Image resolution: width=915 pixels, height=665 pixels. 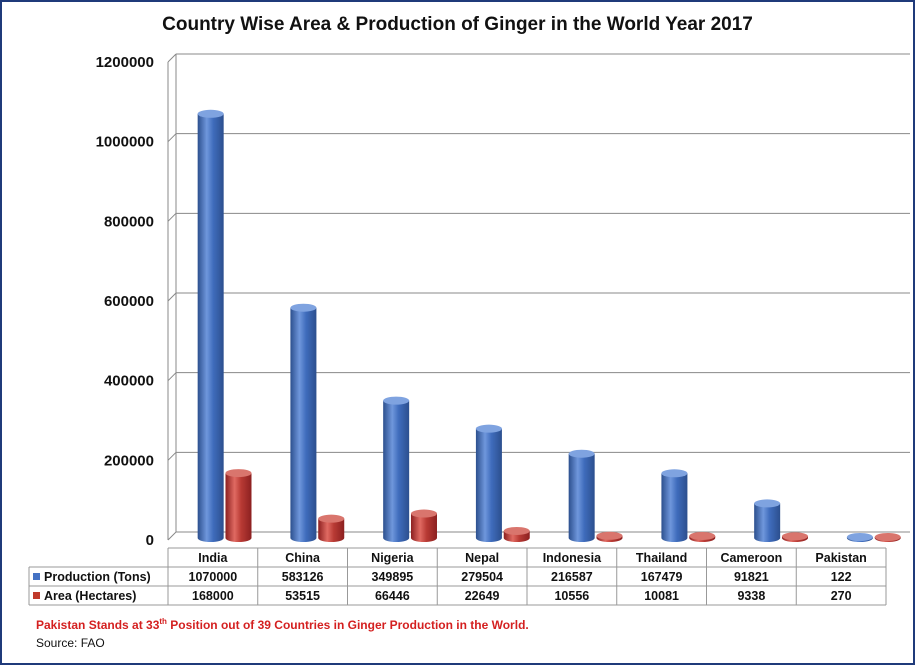 What do you see at coordinates (840, 558) in the screenshot?
I see `x-tick-label: Pakistan` at bounding box center [840, 558].